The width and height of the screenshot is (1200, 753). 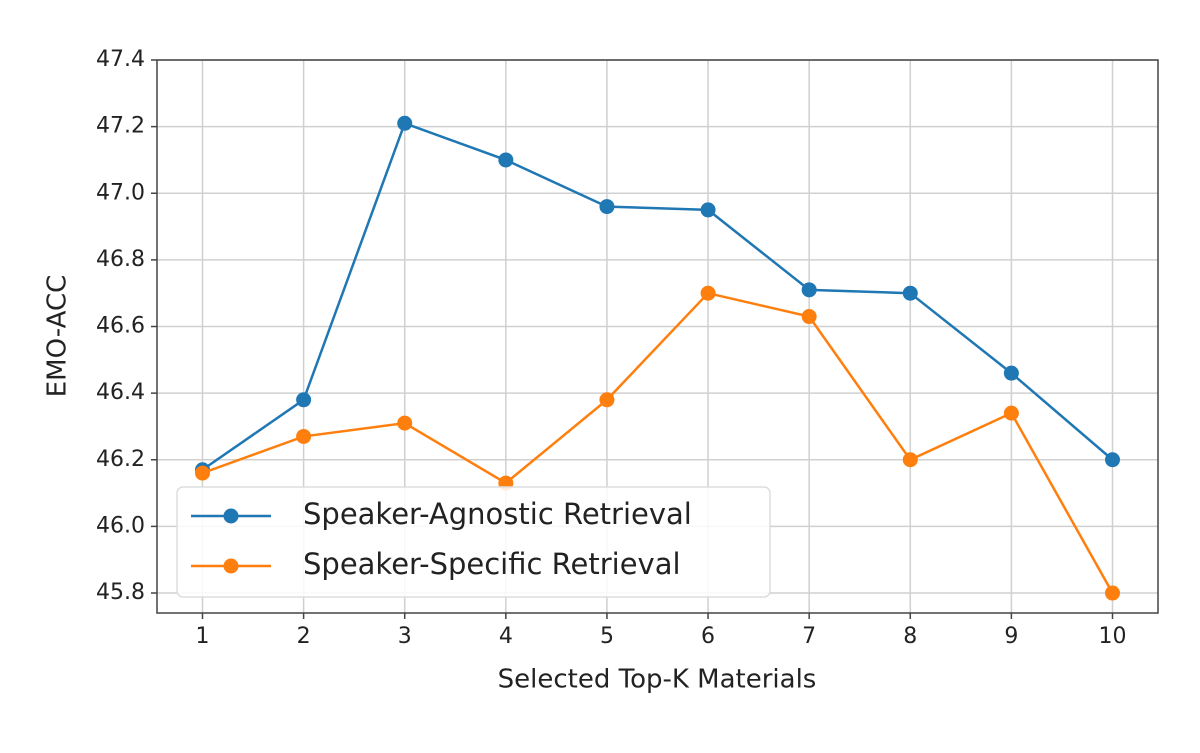 I want to click on y-tick-label: 47.2, so click(x=120, y=126).